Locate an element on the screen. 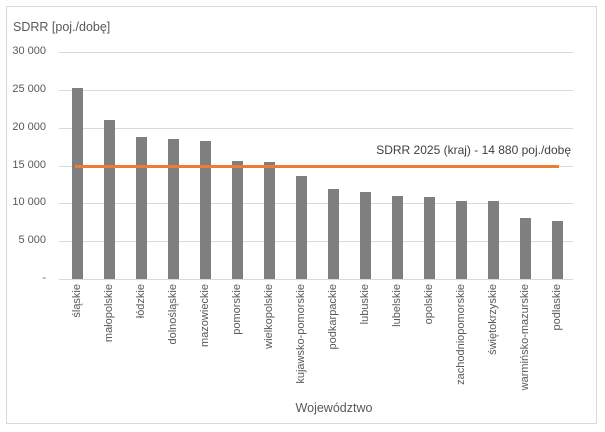  y-axis-title: SDRR [poj./dobę] is located at coordinates (62, 27).